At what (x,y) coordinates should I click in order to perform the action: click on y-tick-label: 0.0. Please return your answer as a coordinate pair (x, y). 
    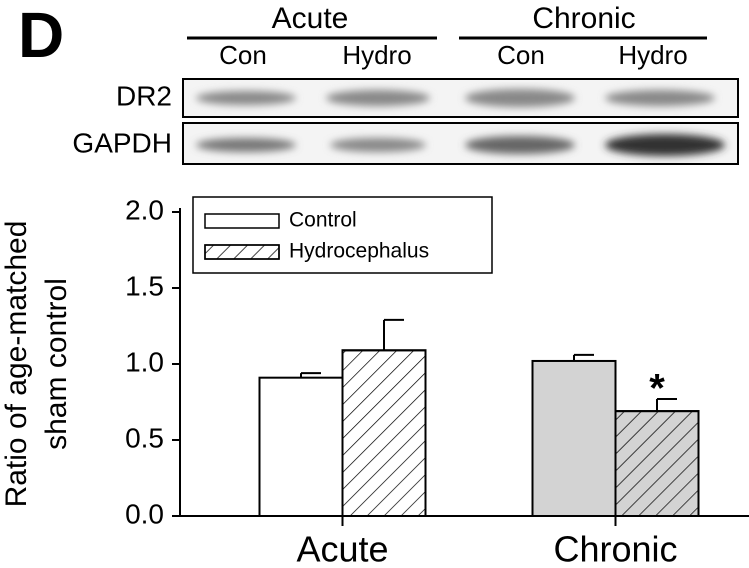
    Looking at the image, I should click on (144, 513).